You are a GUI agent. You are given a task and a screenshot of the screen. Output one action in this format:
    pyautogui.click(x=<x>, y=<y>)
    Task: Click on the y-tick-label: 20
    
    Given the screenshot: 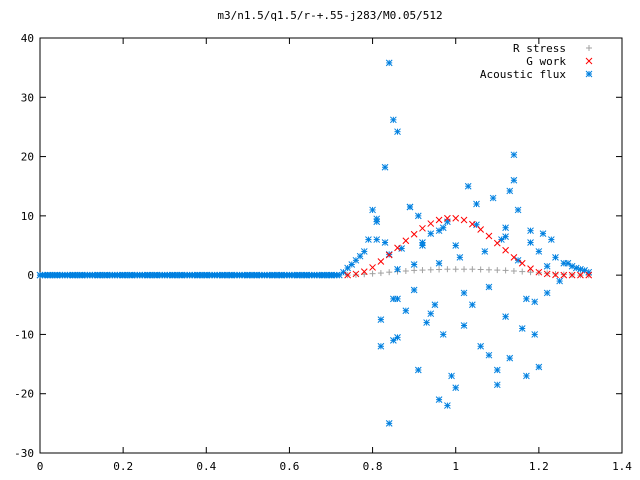 What is the action you would take?
    pyautogui.click(x=27, y=157)
    